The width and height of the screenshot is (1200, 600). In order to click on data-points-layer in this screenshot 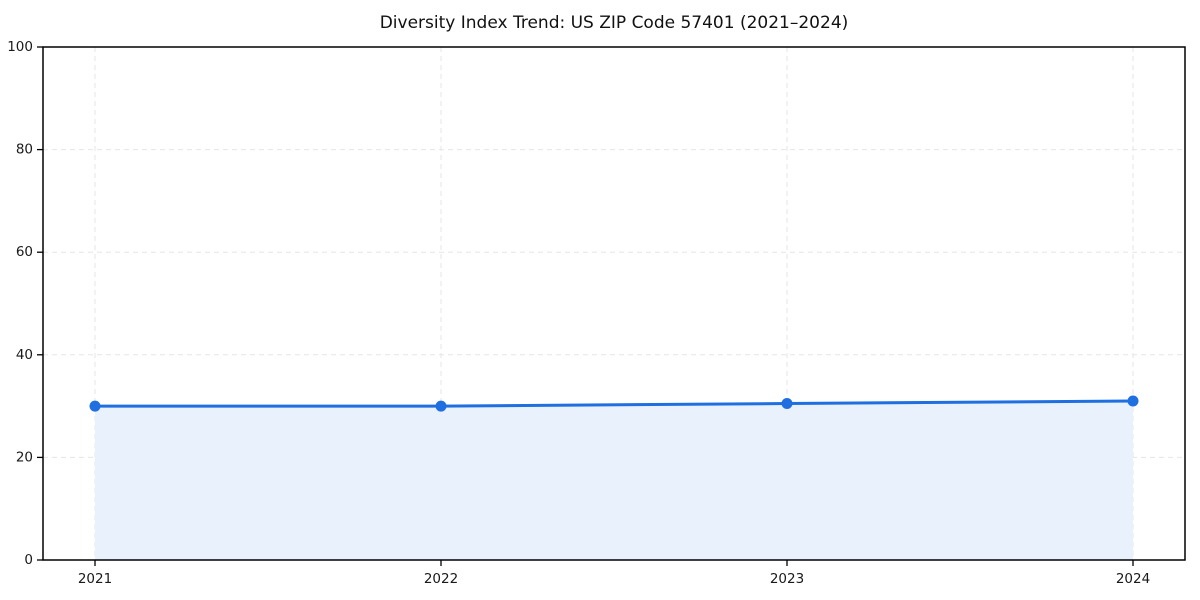, I will do `click(614, 403)`.